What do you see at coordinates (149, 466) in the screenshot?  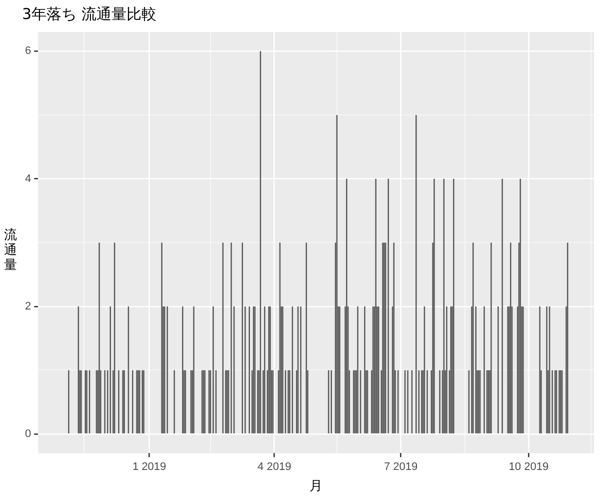 I see `x-tick-label: 1 2019` at bounding box center [149, 466].